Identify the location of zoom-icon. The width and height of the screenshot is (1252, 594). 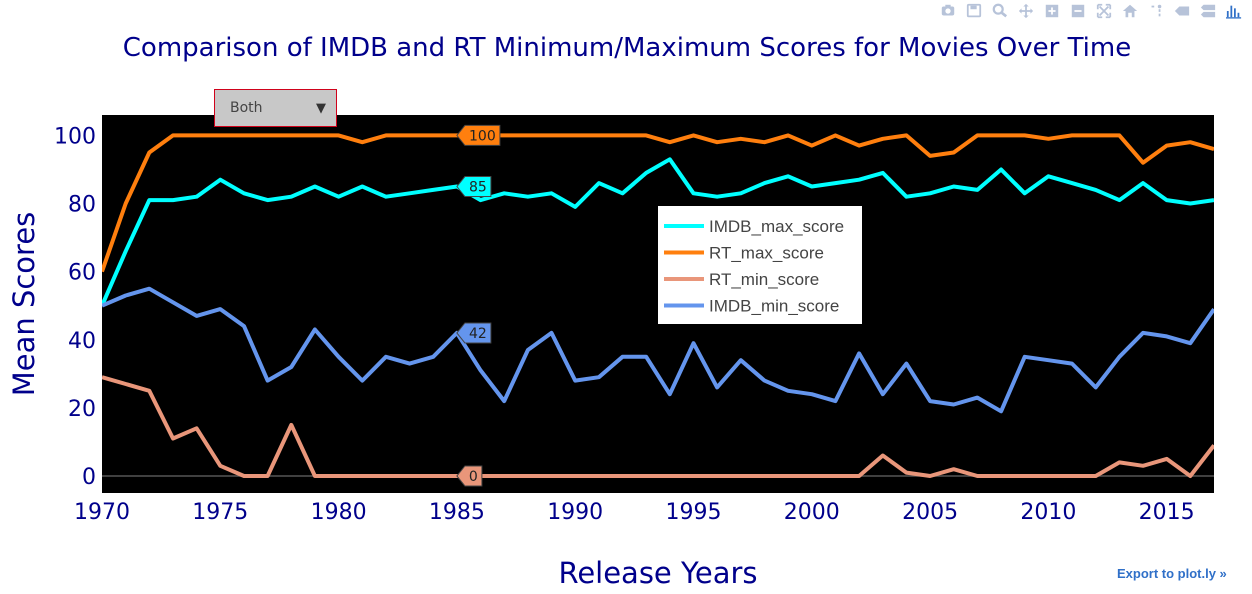
(1000, 11).